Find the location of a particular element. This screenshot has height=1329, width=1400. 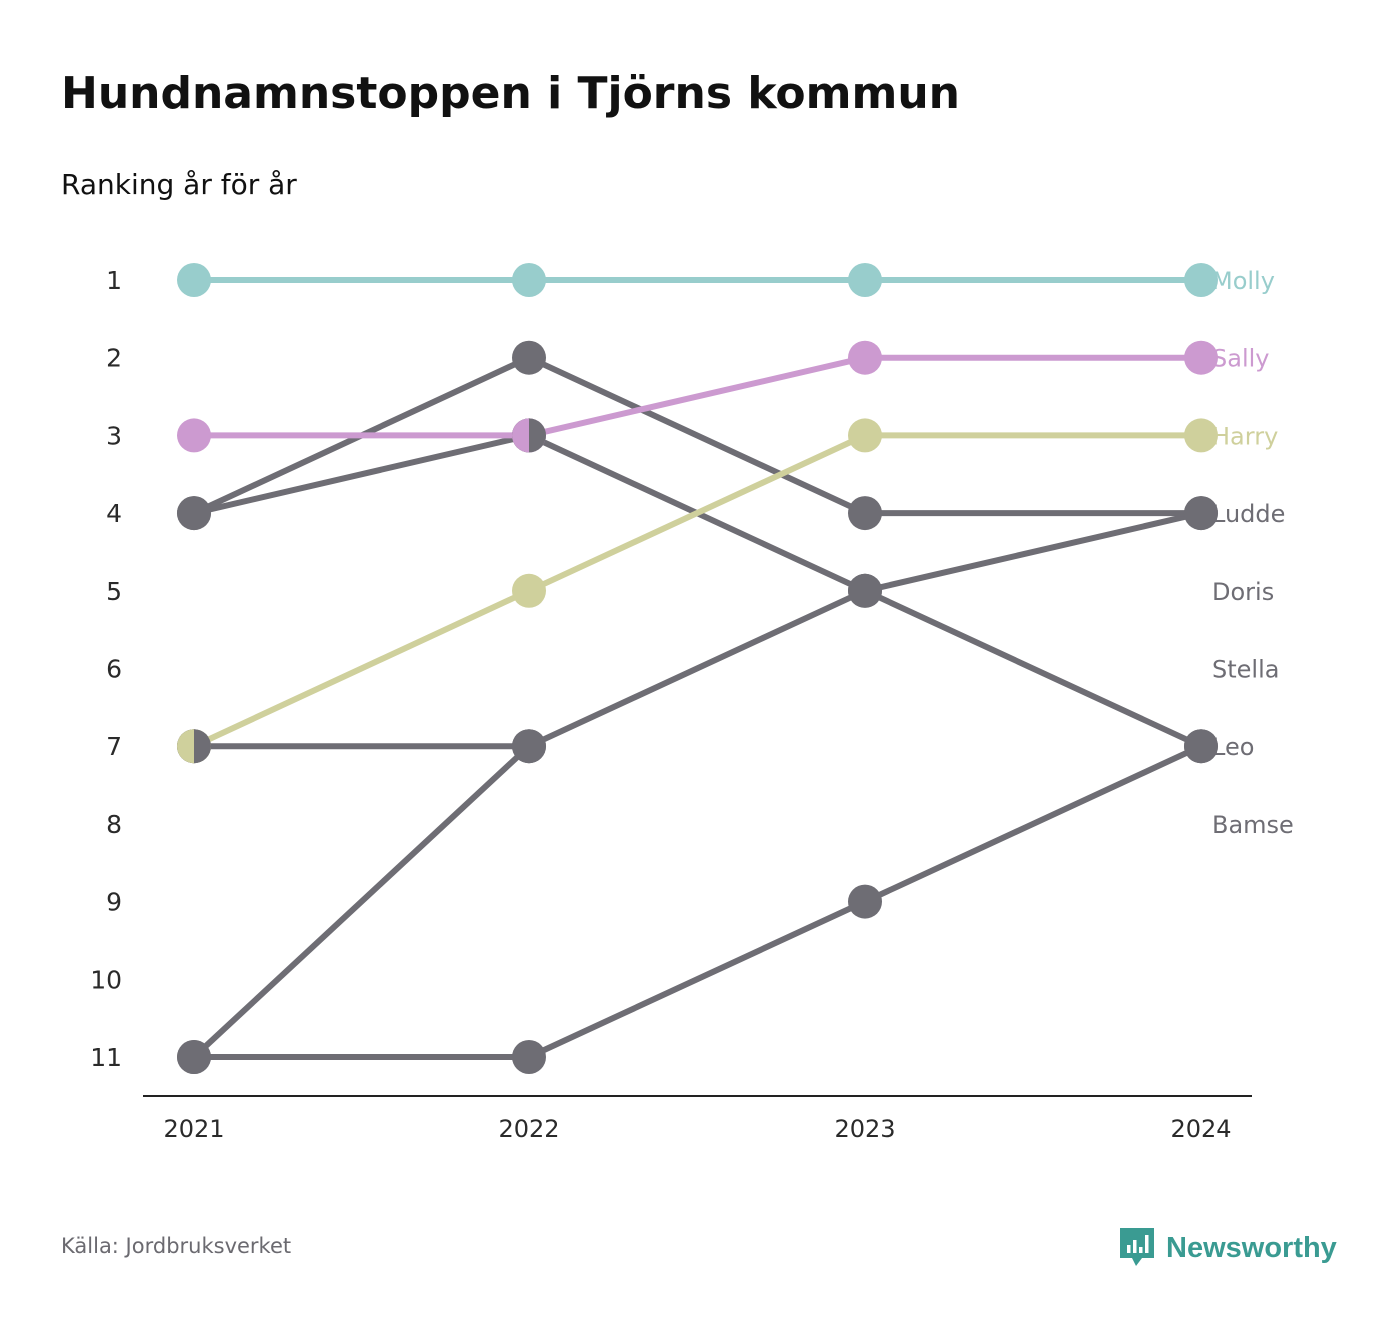

x-tick-label: 2023 is located at coordinates (864, 1129).